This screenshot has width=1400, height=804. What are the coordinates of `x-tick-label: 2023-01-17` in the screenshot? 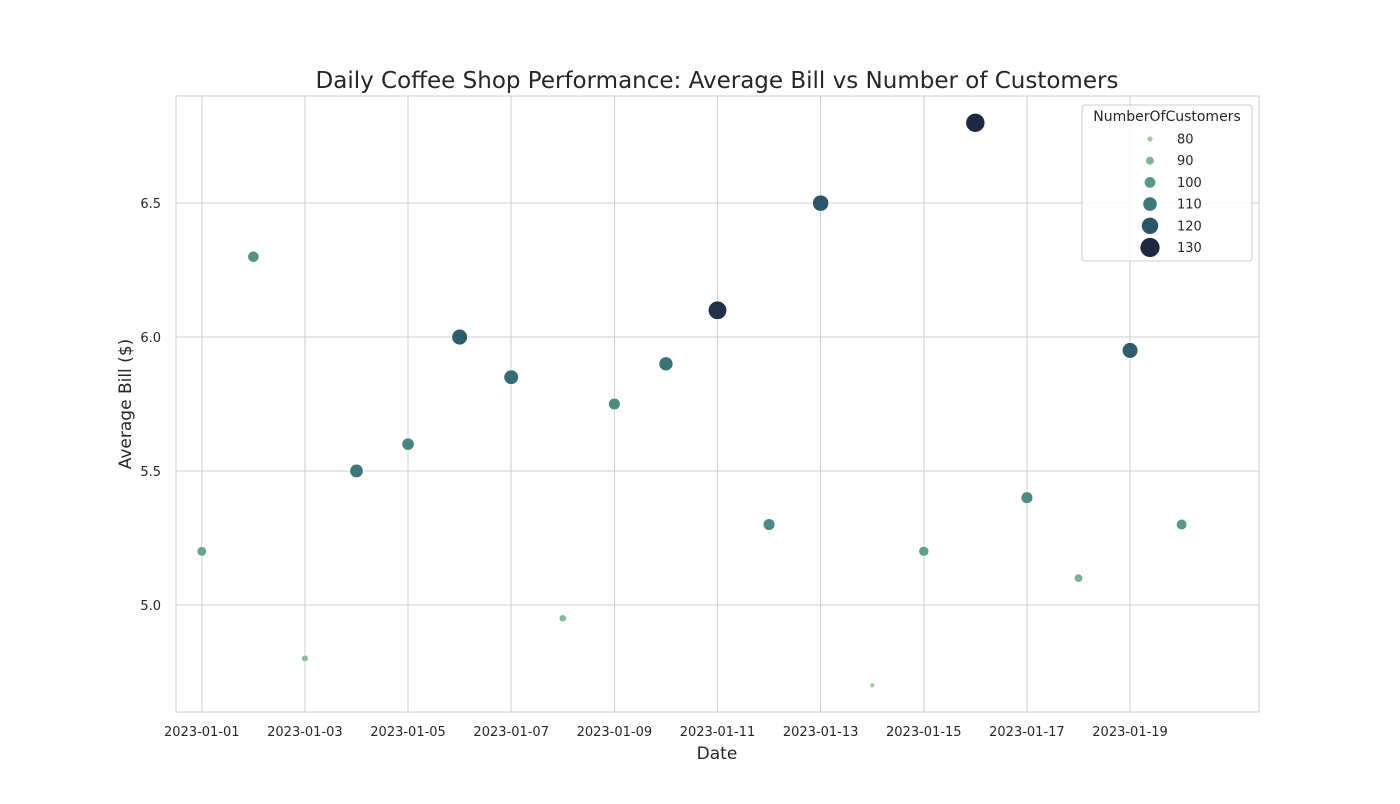 It's located at (1027, 732).